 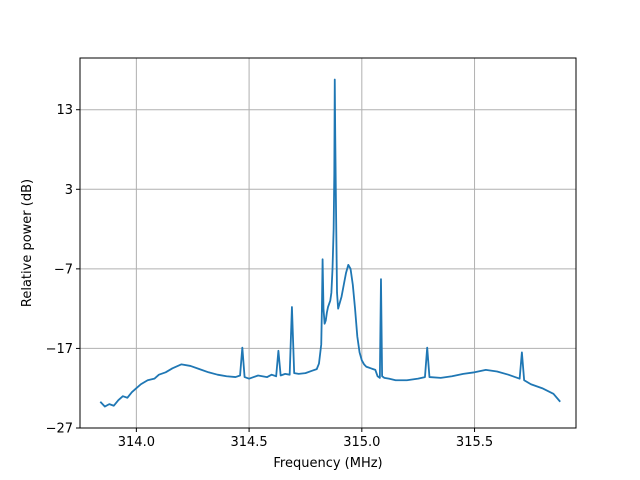 I want to click on y-tick-label: −27, so click(x=59, y=429).